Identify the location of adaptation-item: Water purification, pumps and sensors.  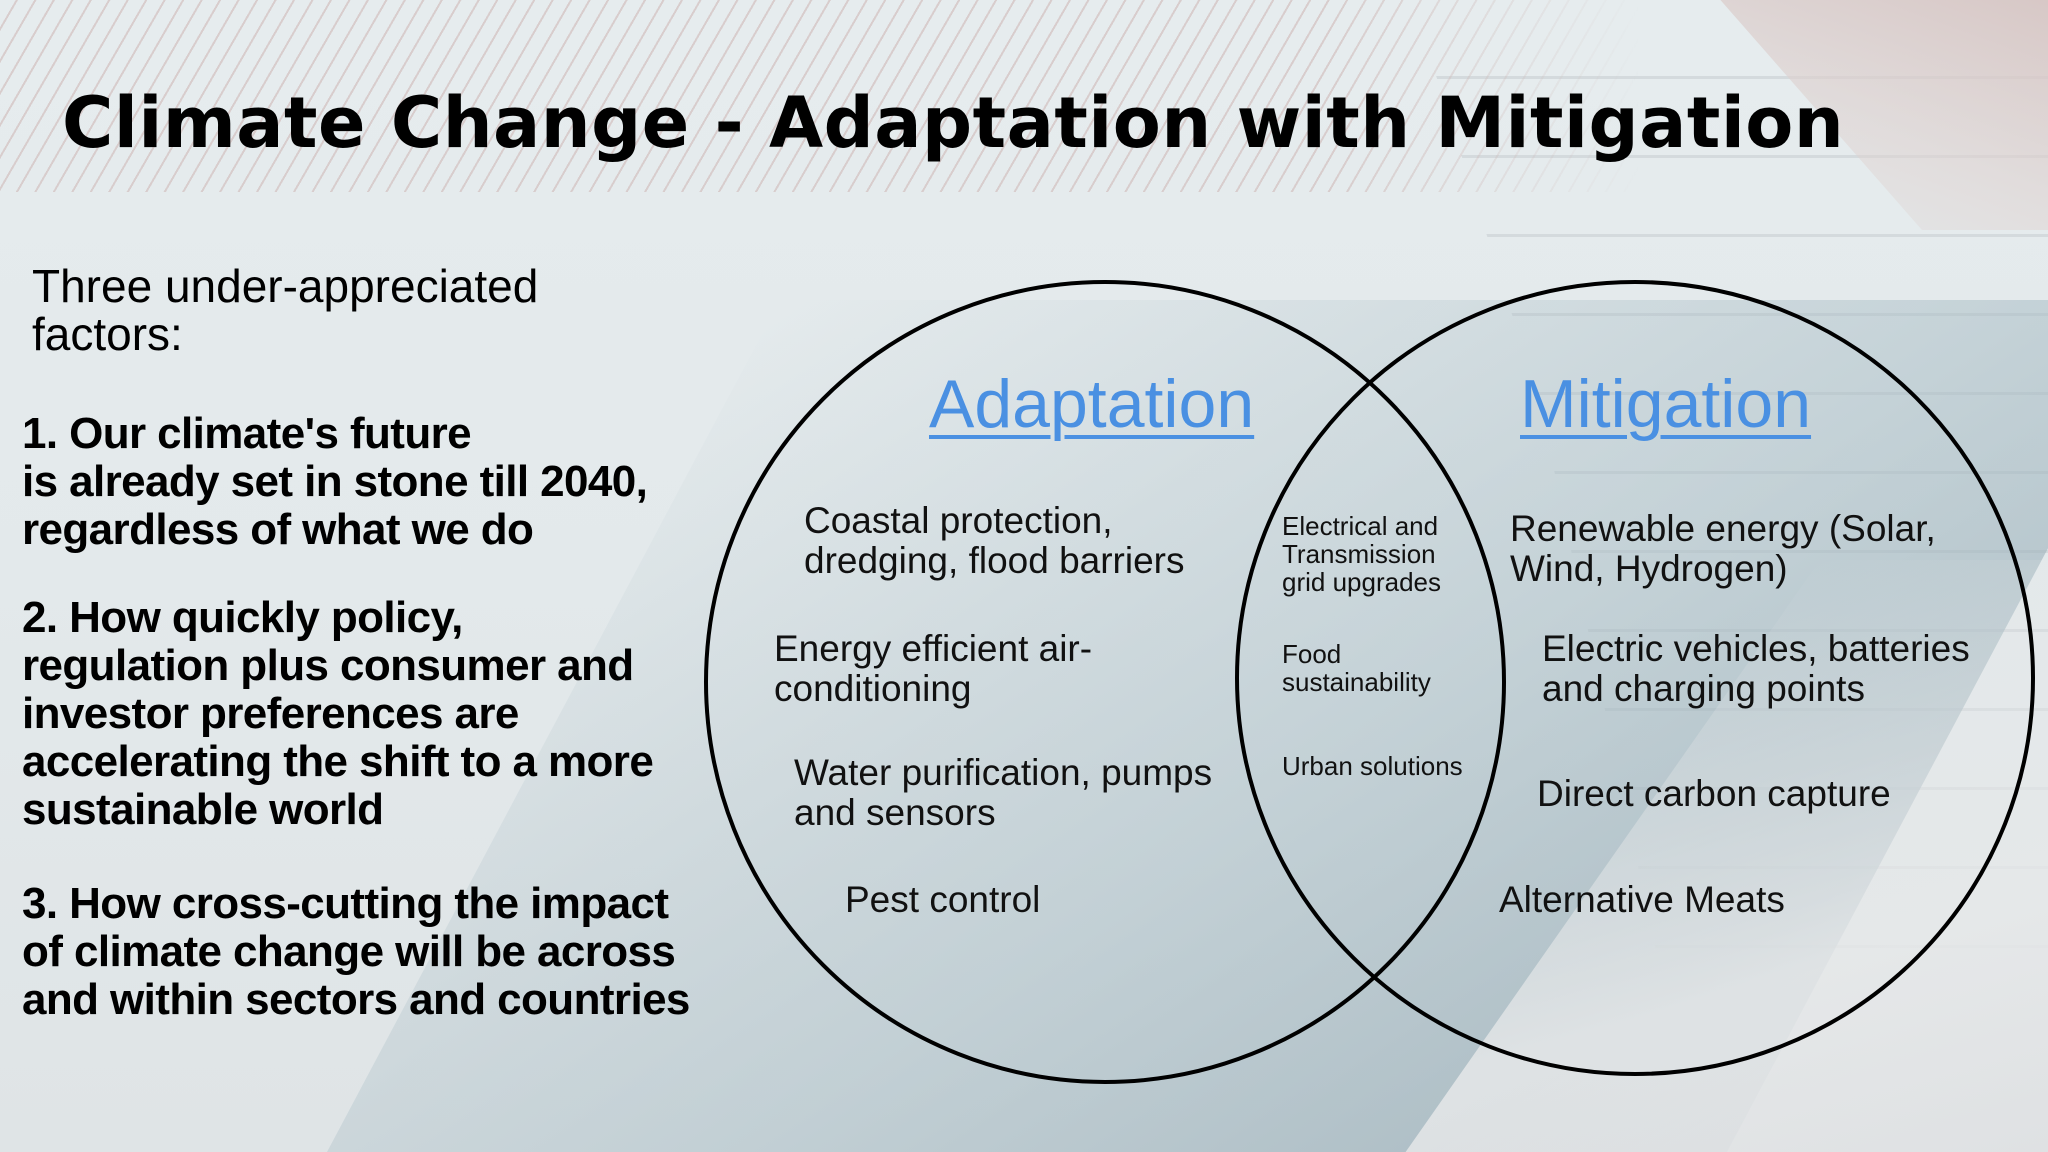
(1003, 793).